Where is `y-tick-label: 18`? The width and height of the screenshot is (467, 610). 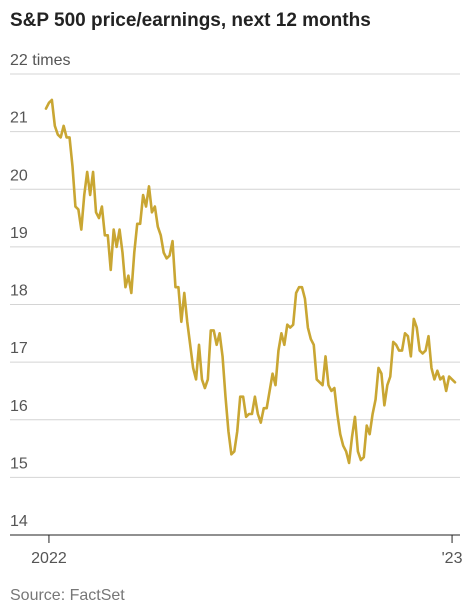
y-tick-label: 18 is located at coordinates (19, 291).